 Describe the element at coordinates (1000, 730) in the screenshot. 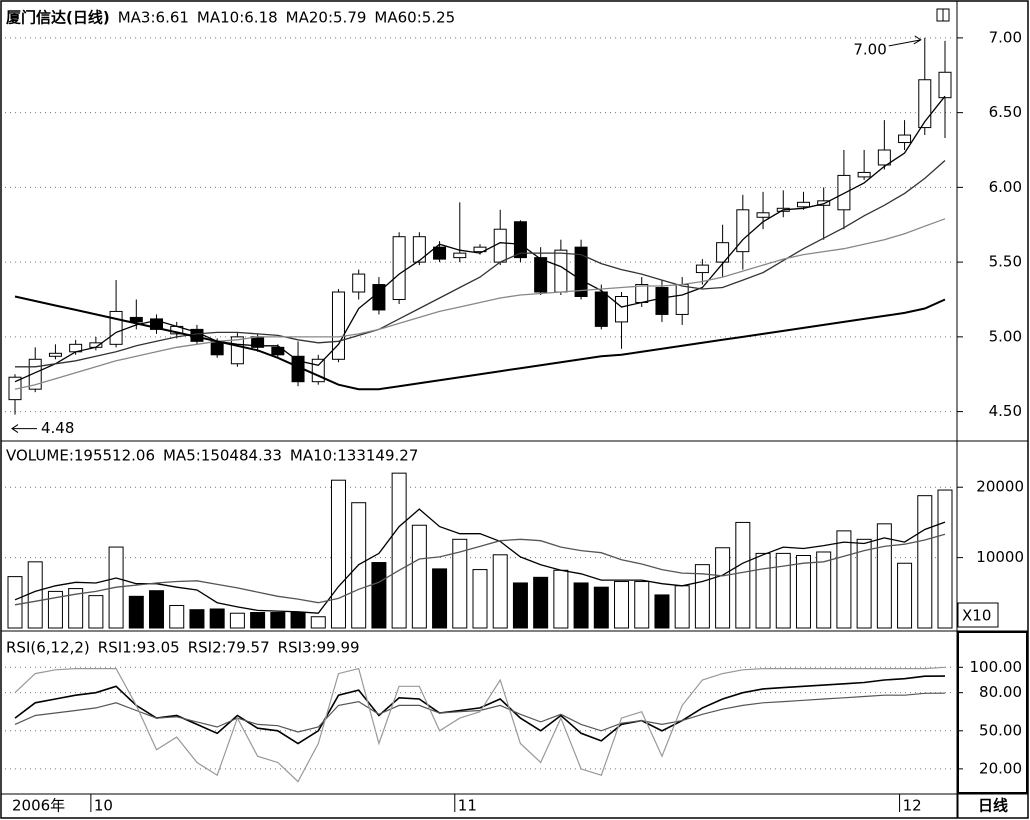

I see `y-tick-label: 50.00` at that location.